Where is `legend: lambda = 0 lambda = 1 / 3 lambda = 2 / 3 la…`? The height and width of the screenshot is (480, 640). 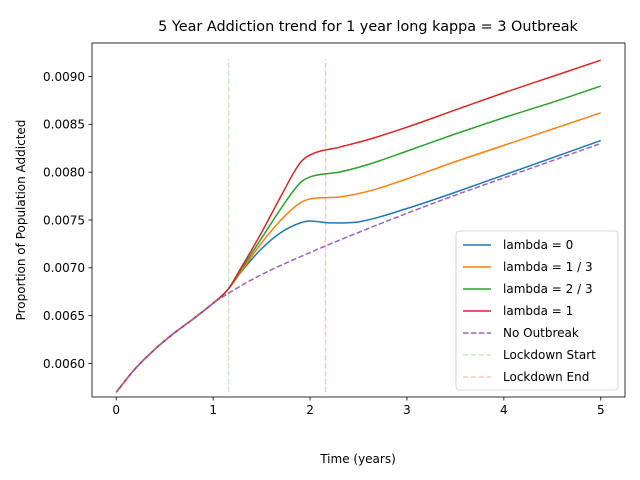 legend: lambda = 0 lambda = 1 / 3 lambda = 2 / 3 la… is located at coordinates (537, 310).